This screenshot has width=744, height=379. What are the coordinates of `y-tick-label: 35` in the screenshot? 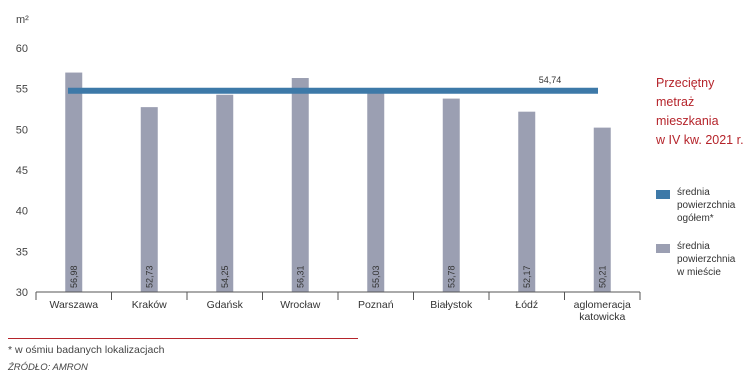 It's located at (22, 252).